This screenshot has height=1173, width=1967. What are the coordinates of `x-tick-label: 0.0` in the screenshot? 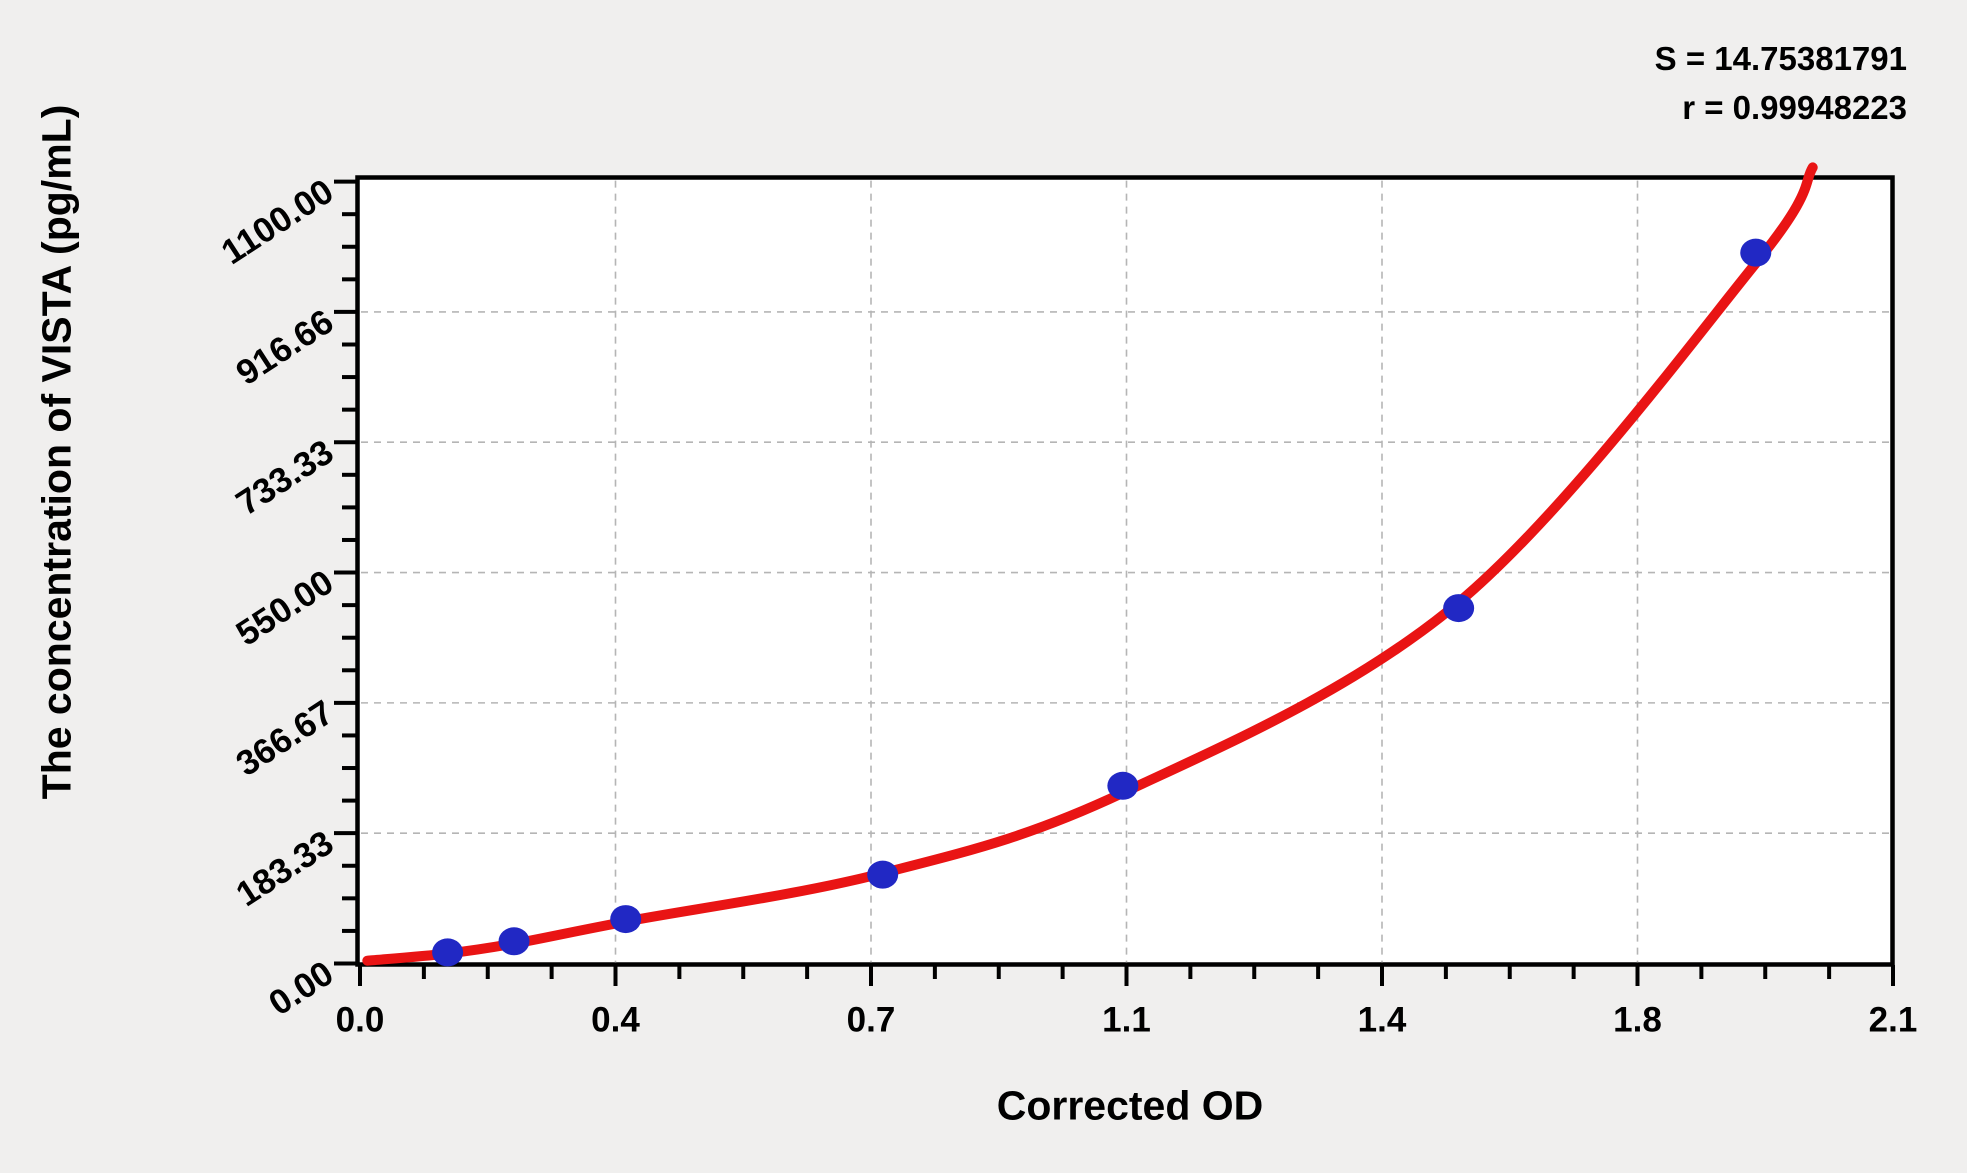 It's located at (360, 1020).